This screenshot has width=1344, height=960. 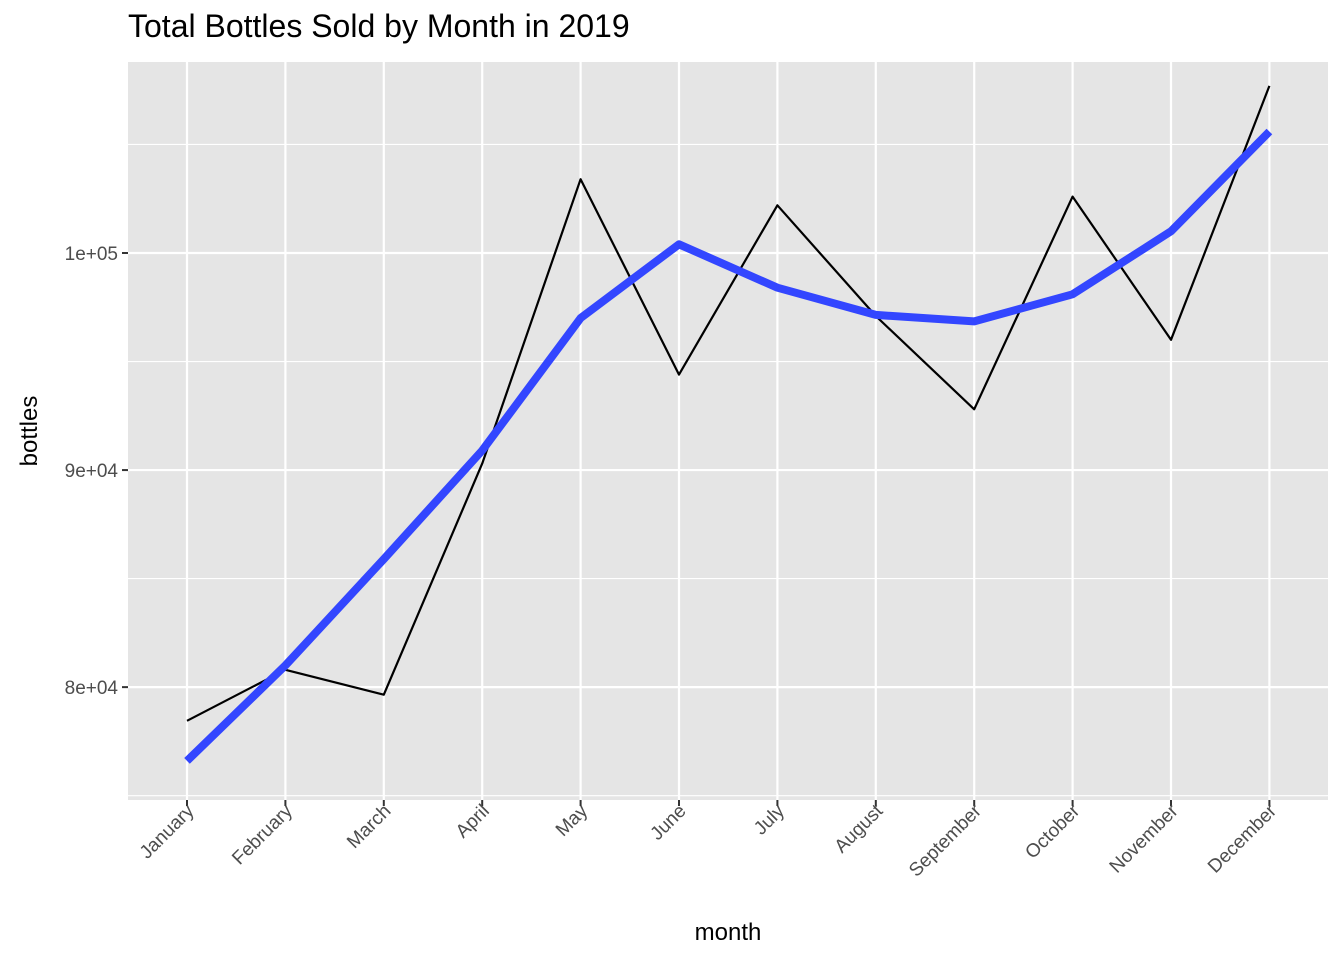 I want to click on y-axis-title: bottles, so click(x=29, y=431).